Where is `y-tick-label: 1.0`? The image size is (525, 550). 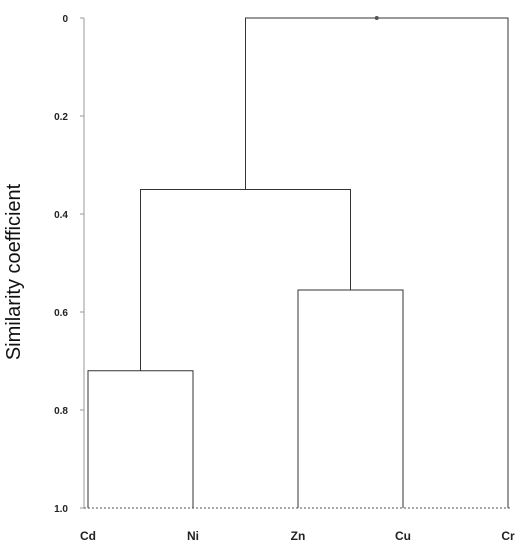
y-tick-label: 1.0 is located at coordinates (61, 509).